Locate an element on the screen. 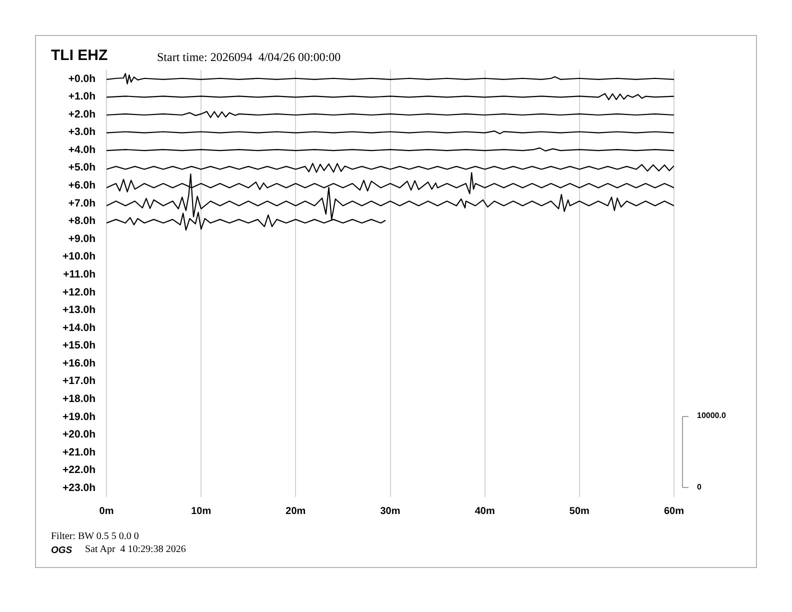 The image size is (792, 612). chart-title: TLI EHZ is located at coordinates (79, 55).